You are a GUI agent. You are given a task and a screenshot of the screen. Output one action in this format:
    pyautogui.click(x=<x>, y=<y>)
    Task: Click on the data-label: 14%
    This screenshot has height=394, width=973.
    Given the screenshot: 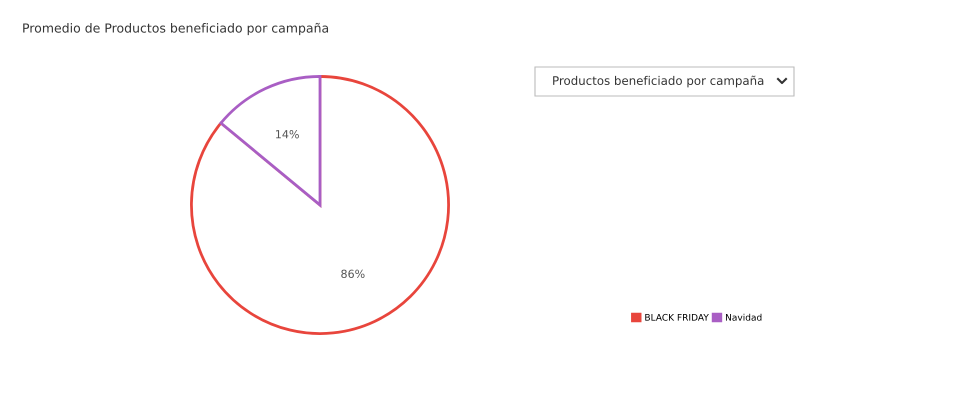 What is the action you would take?
    pyautogui.click(x=287, y=134)
    